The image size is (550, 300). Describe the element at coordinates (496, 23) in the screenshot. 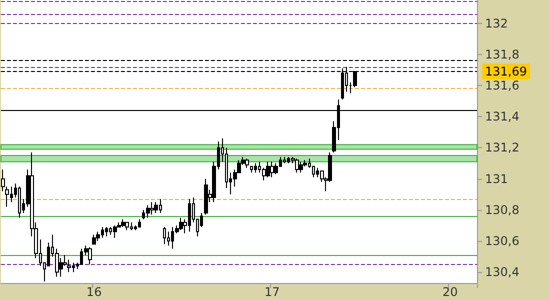

I see `y-tick-label: 132` at that location.